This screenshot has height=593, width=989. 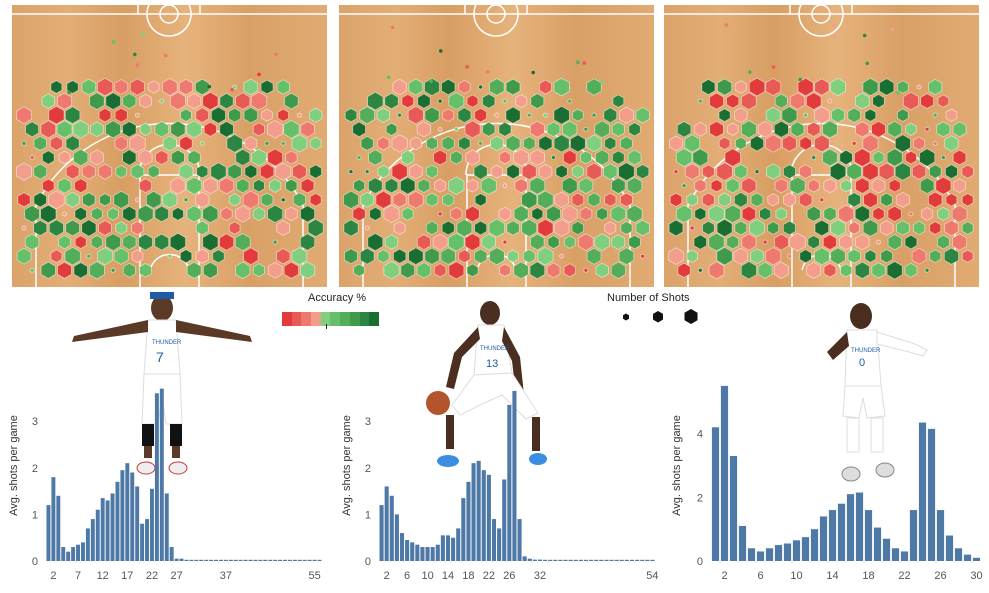 What do you see at coordinates (103, 576) in the screenshot?
I see `x-tick-label: 12` at bounding box center [103, 576].